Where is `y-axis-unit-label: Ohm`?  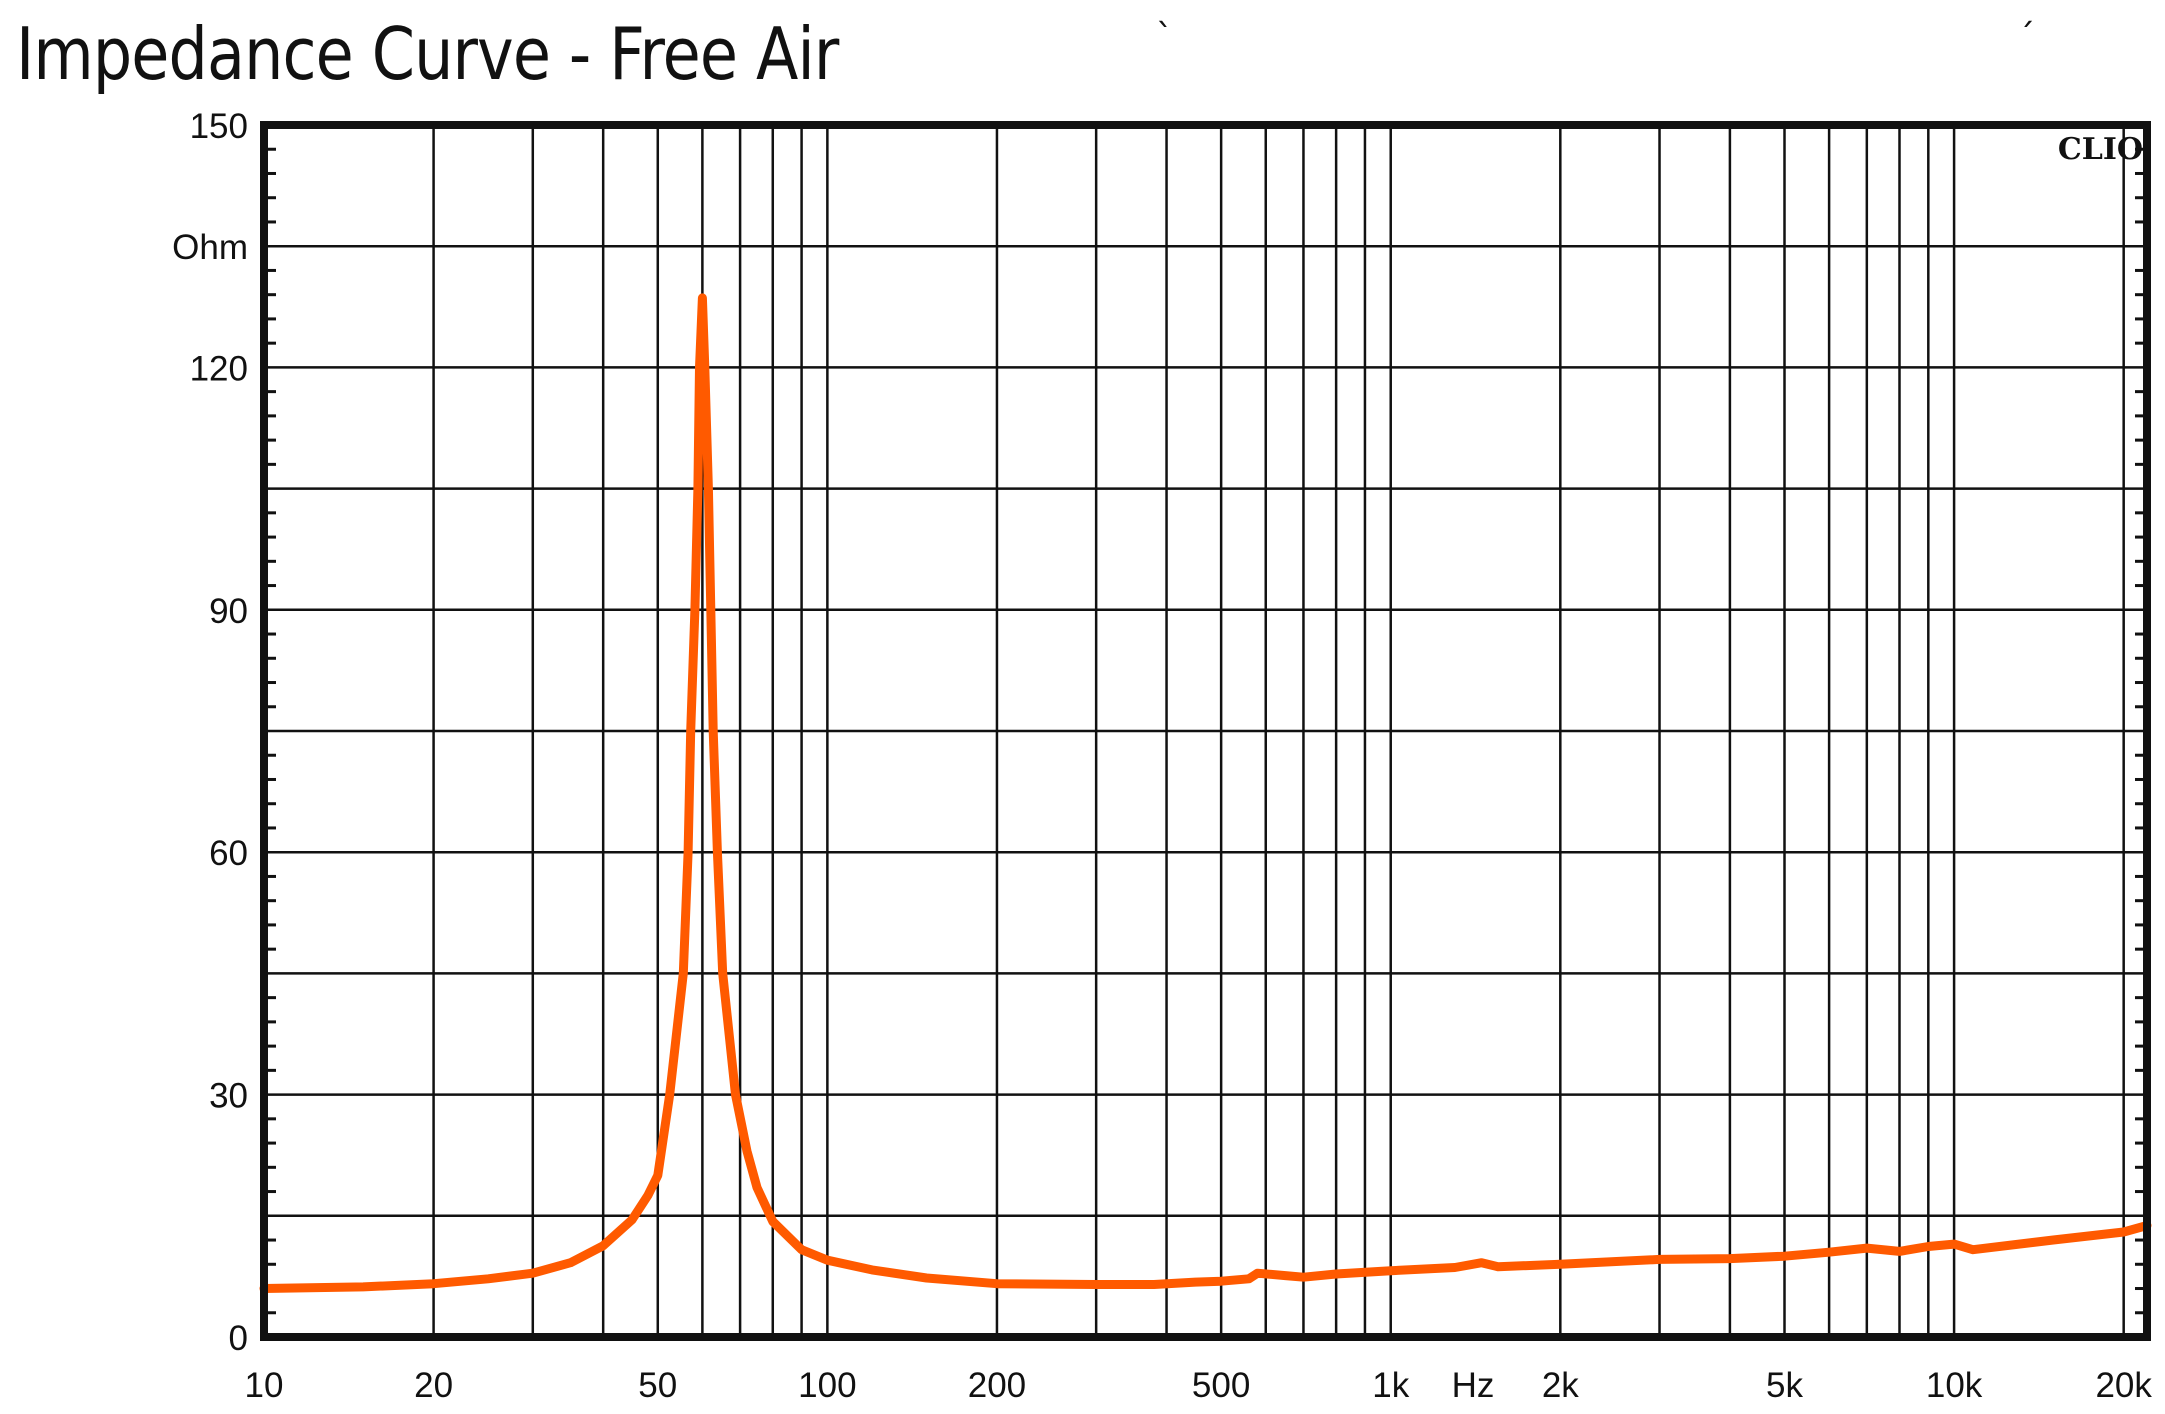
y-axis-unit-label: Ohm is located at coordinates (210, 247).